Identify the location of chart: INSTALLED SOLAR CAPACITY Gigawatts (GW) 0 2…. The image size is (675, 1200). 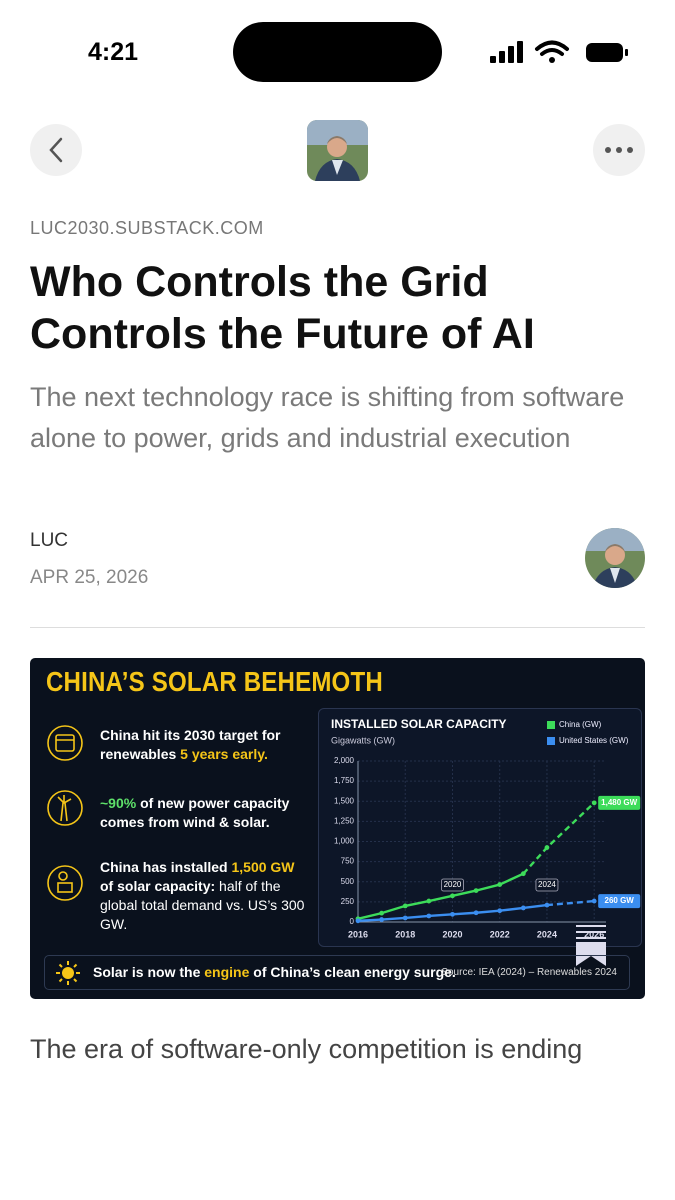
(486, 828).